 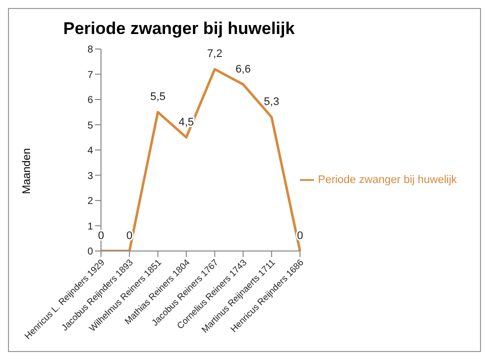 I want to click on y-axis-title: Maanden, so click(x=27, y=171).